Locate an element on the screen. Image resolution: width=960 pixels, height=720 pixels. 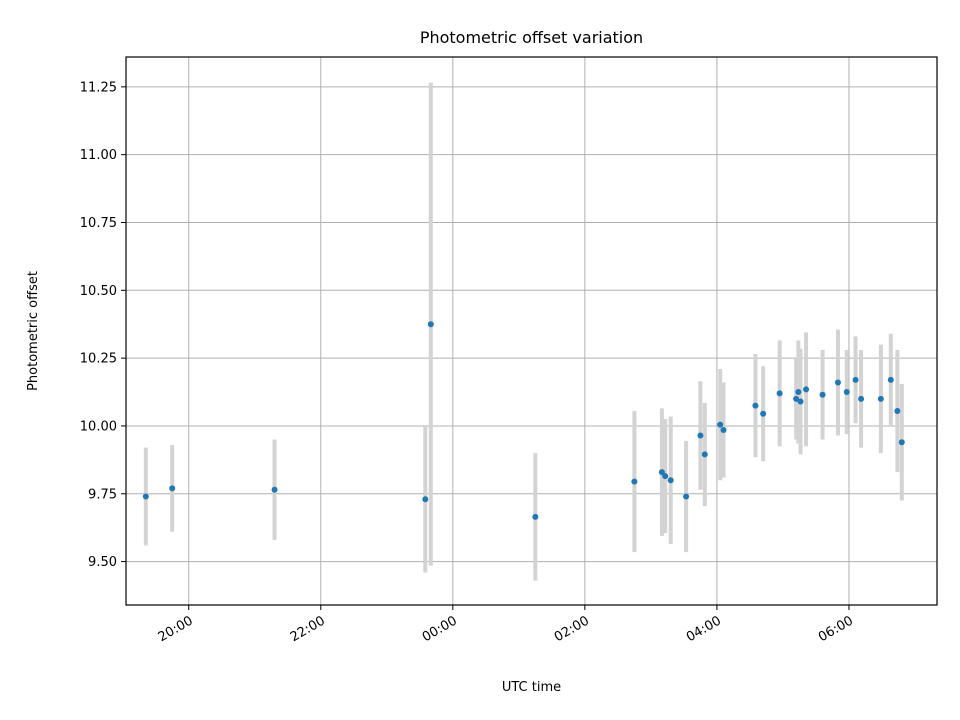
chart-title: Photometric offset variation is located at coordinates (531, 37).